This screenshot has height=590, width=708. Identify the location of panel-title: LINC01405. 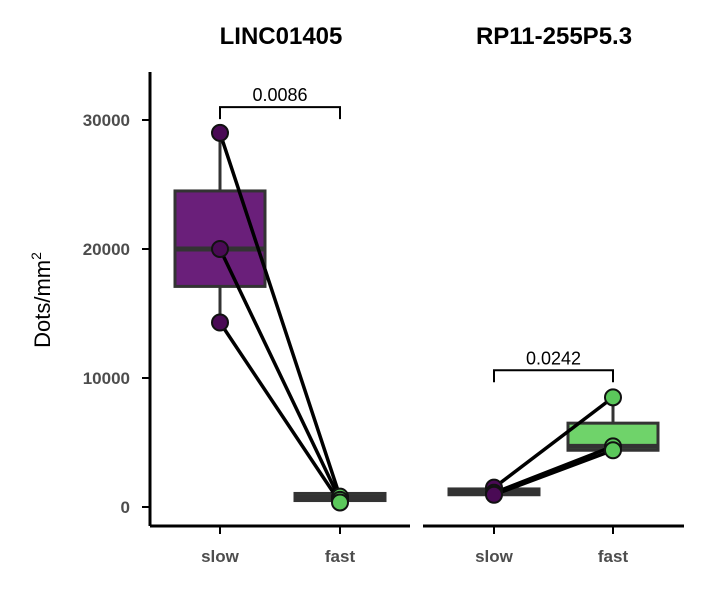
(281, 36).